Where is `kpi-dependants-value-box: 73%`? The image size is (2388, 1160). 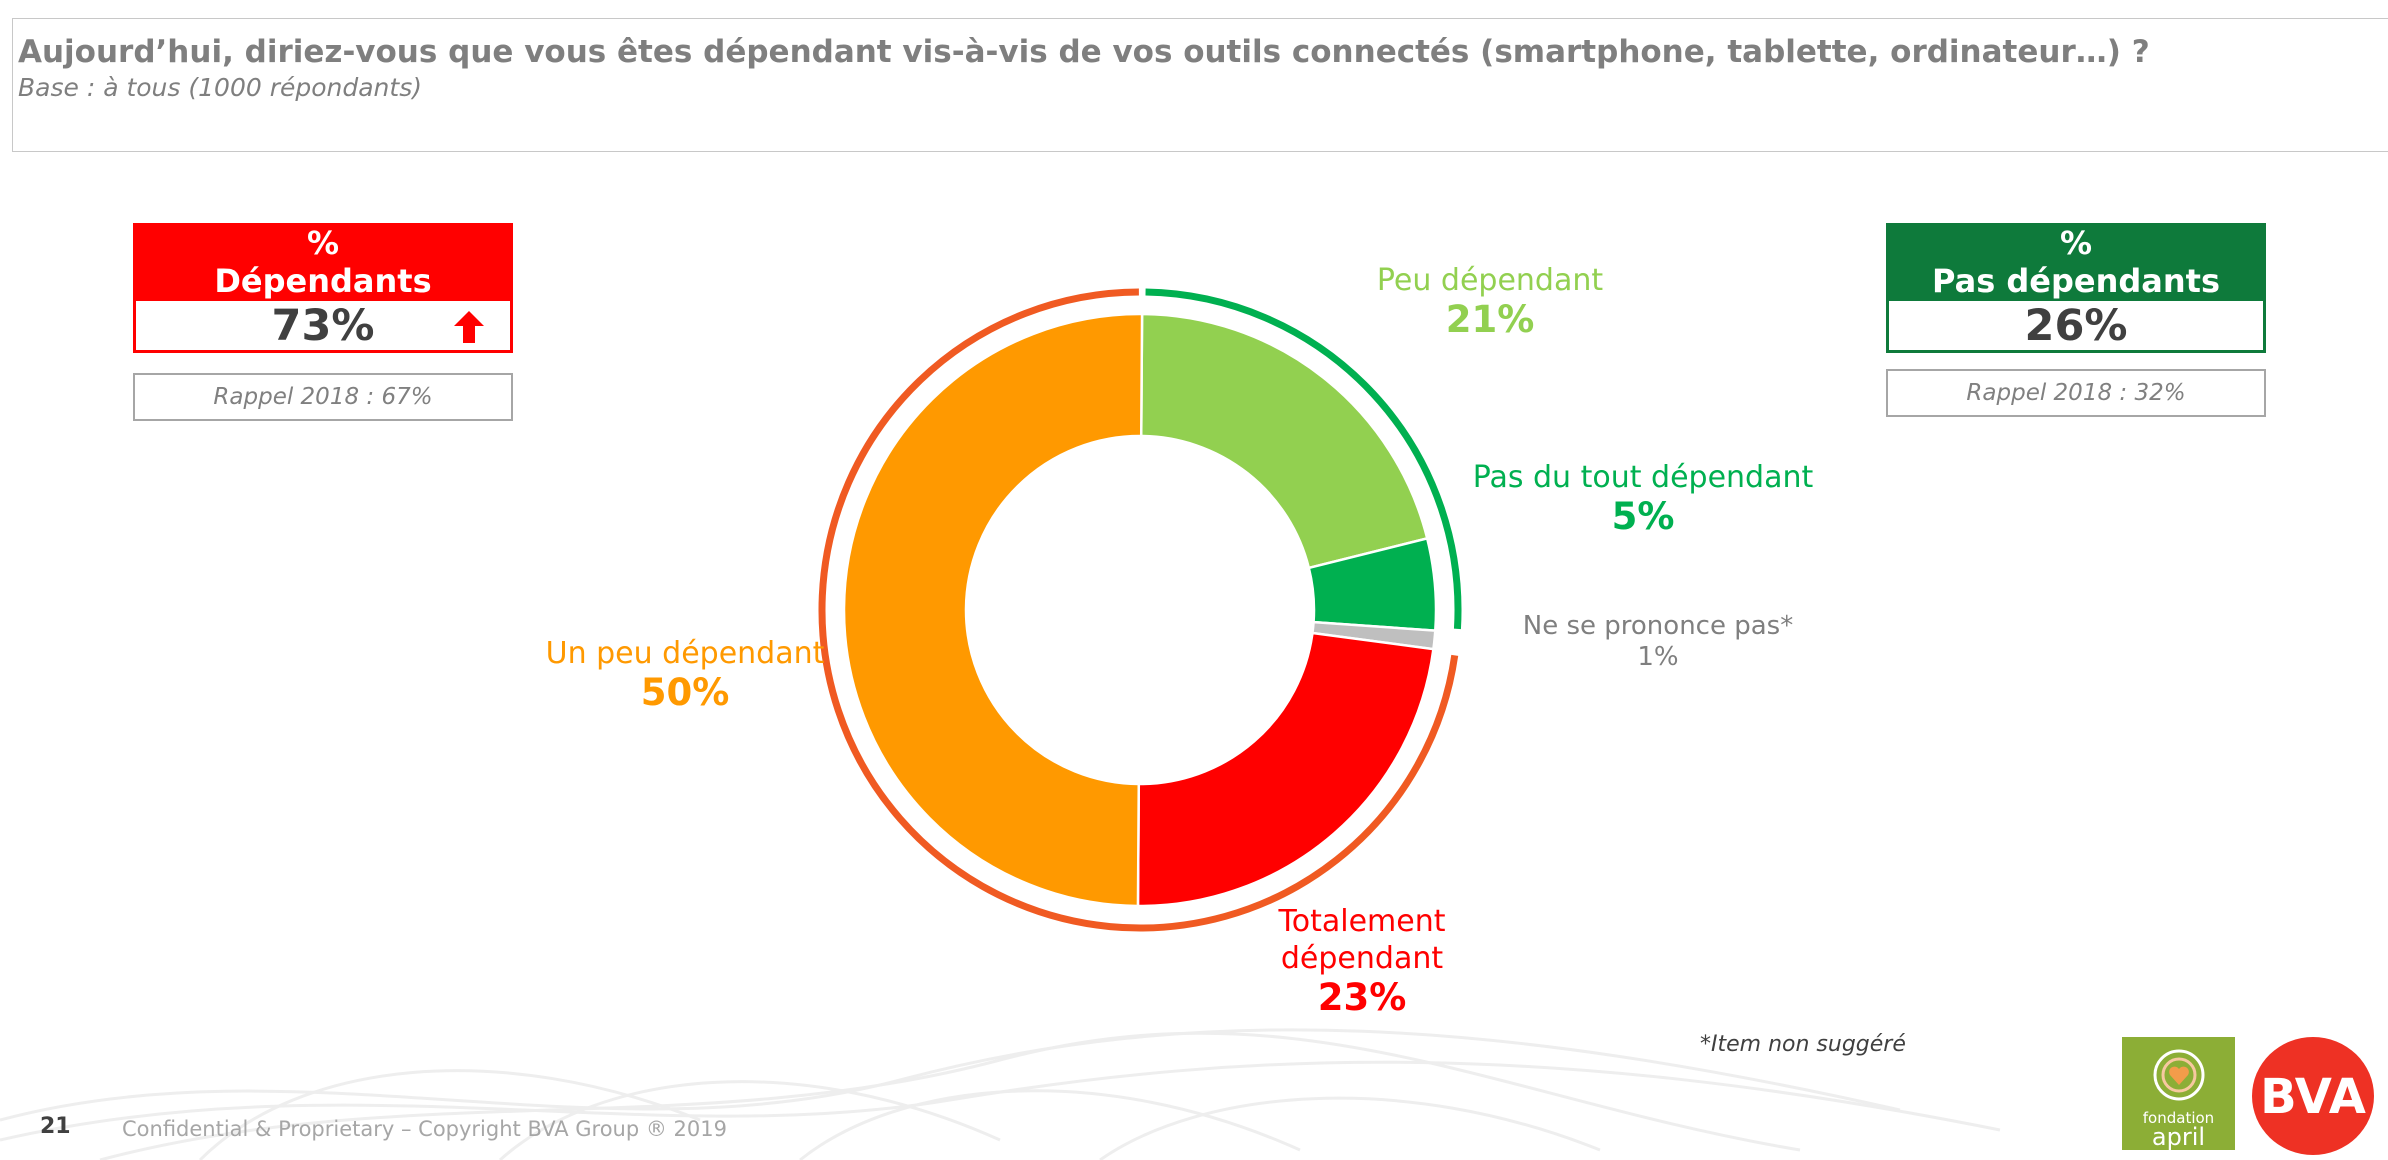 kpi-dependants-value-box: 73% is located at coordinates (323, 327).